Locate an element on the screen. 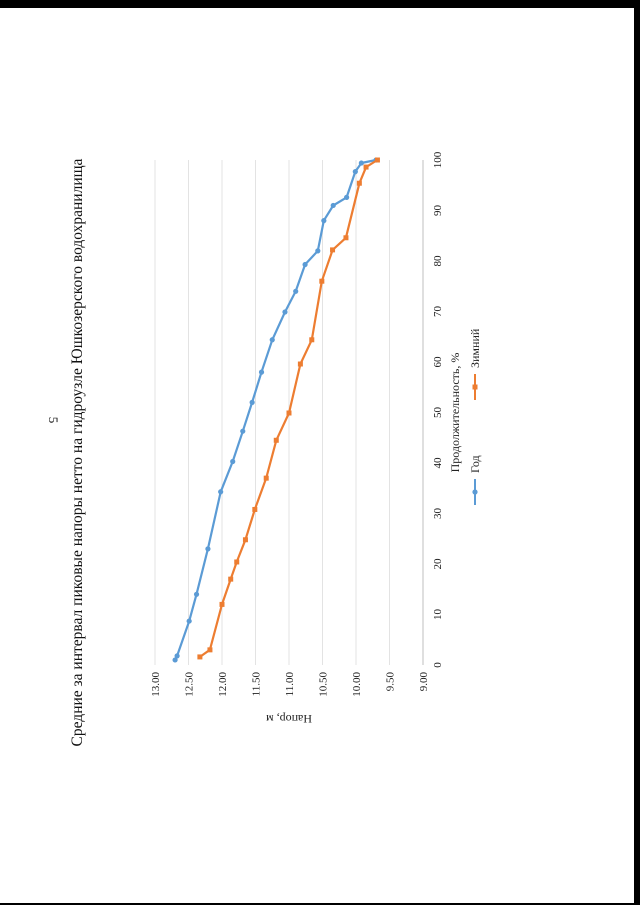 This screenshot has width=640, height=905. x-tick-label: 20 is located at coordinates (438, 564).